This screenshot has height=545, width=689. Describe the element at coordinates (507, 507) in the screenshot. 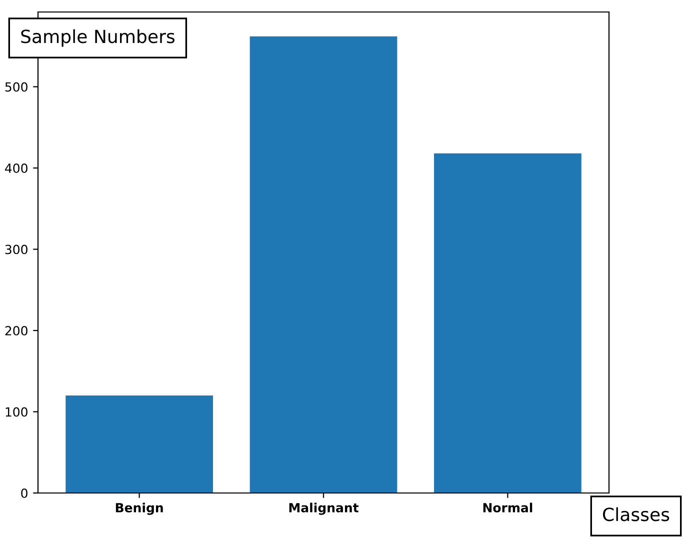

I see `x-tick-label: Normal` at that location.